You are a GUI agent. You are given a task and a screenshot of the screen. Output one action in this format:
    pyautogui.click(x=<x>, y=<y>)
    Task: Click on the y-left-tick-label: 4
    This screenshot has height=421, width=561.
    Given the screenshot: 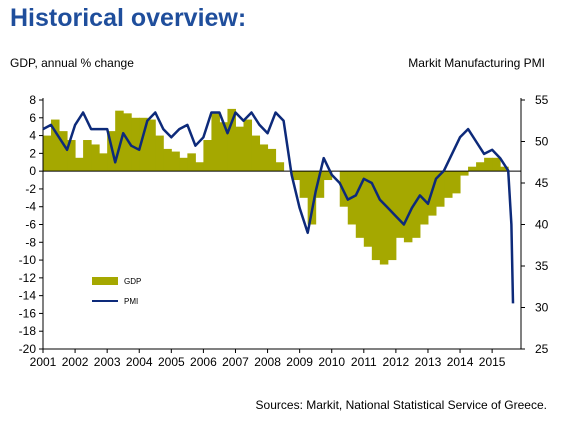 What is the action you would take?
    pyautogui.click(x=32, y=136)
    